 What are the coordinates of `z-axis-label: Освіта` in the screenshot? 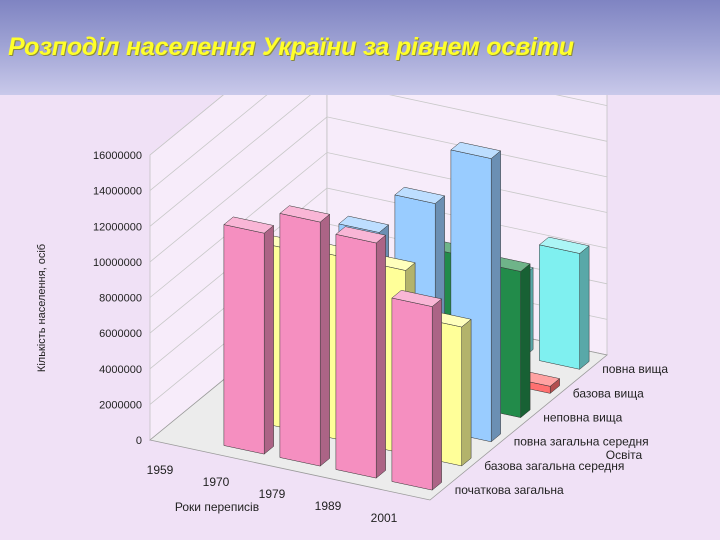 It's located at (624, 455).